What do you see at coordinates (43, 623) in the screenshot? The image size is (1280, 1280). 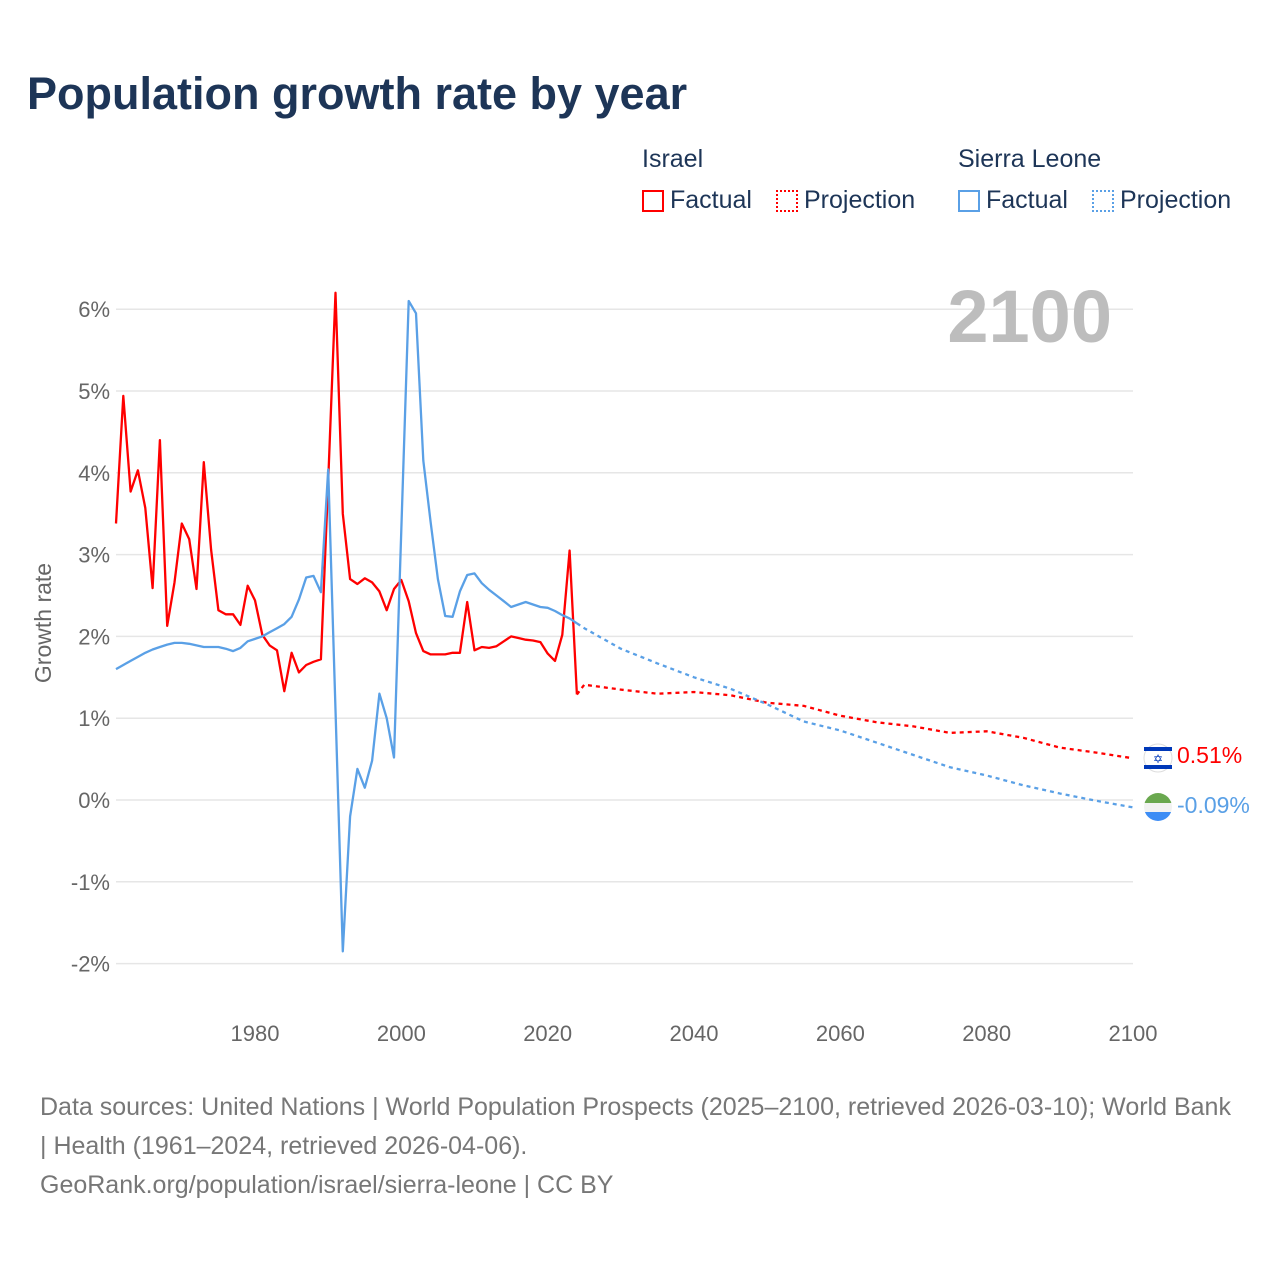 I see `y-axis-label: Growth rate` at bounding box center [43, 623].